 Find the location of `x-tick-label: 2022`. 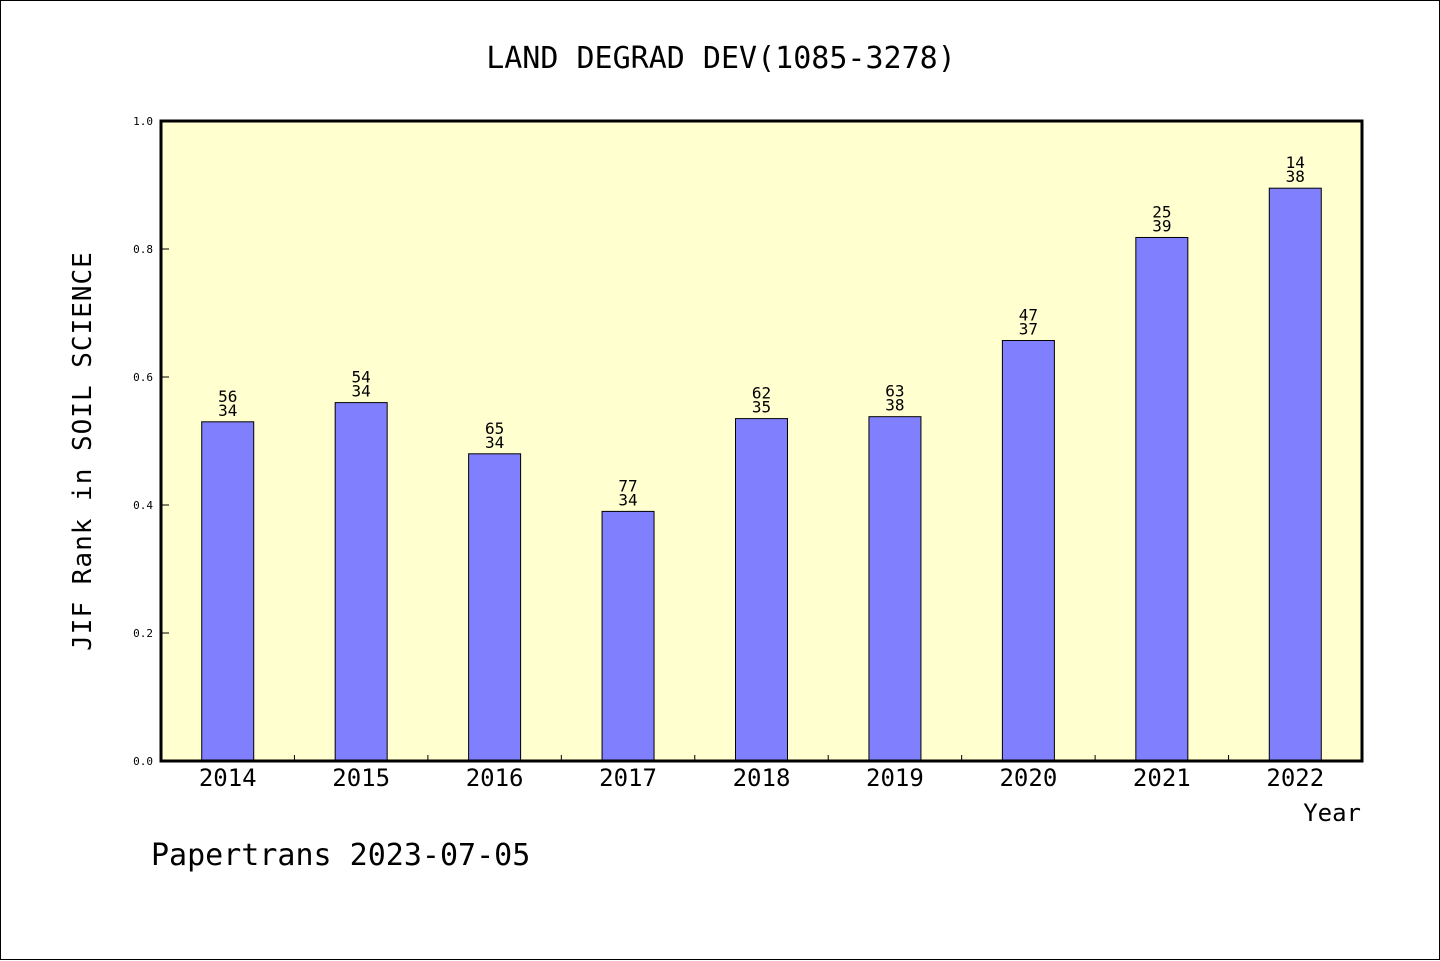

x-tick-label: 2022 is located at coordinates (1295, 778).